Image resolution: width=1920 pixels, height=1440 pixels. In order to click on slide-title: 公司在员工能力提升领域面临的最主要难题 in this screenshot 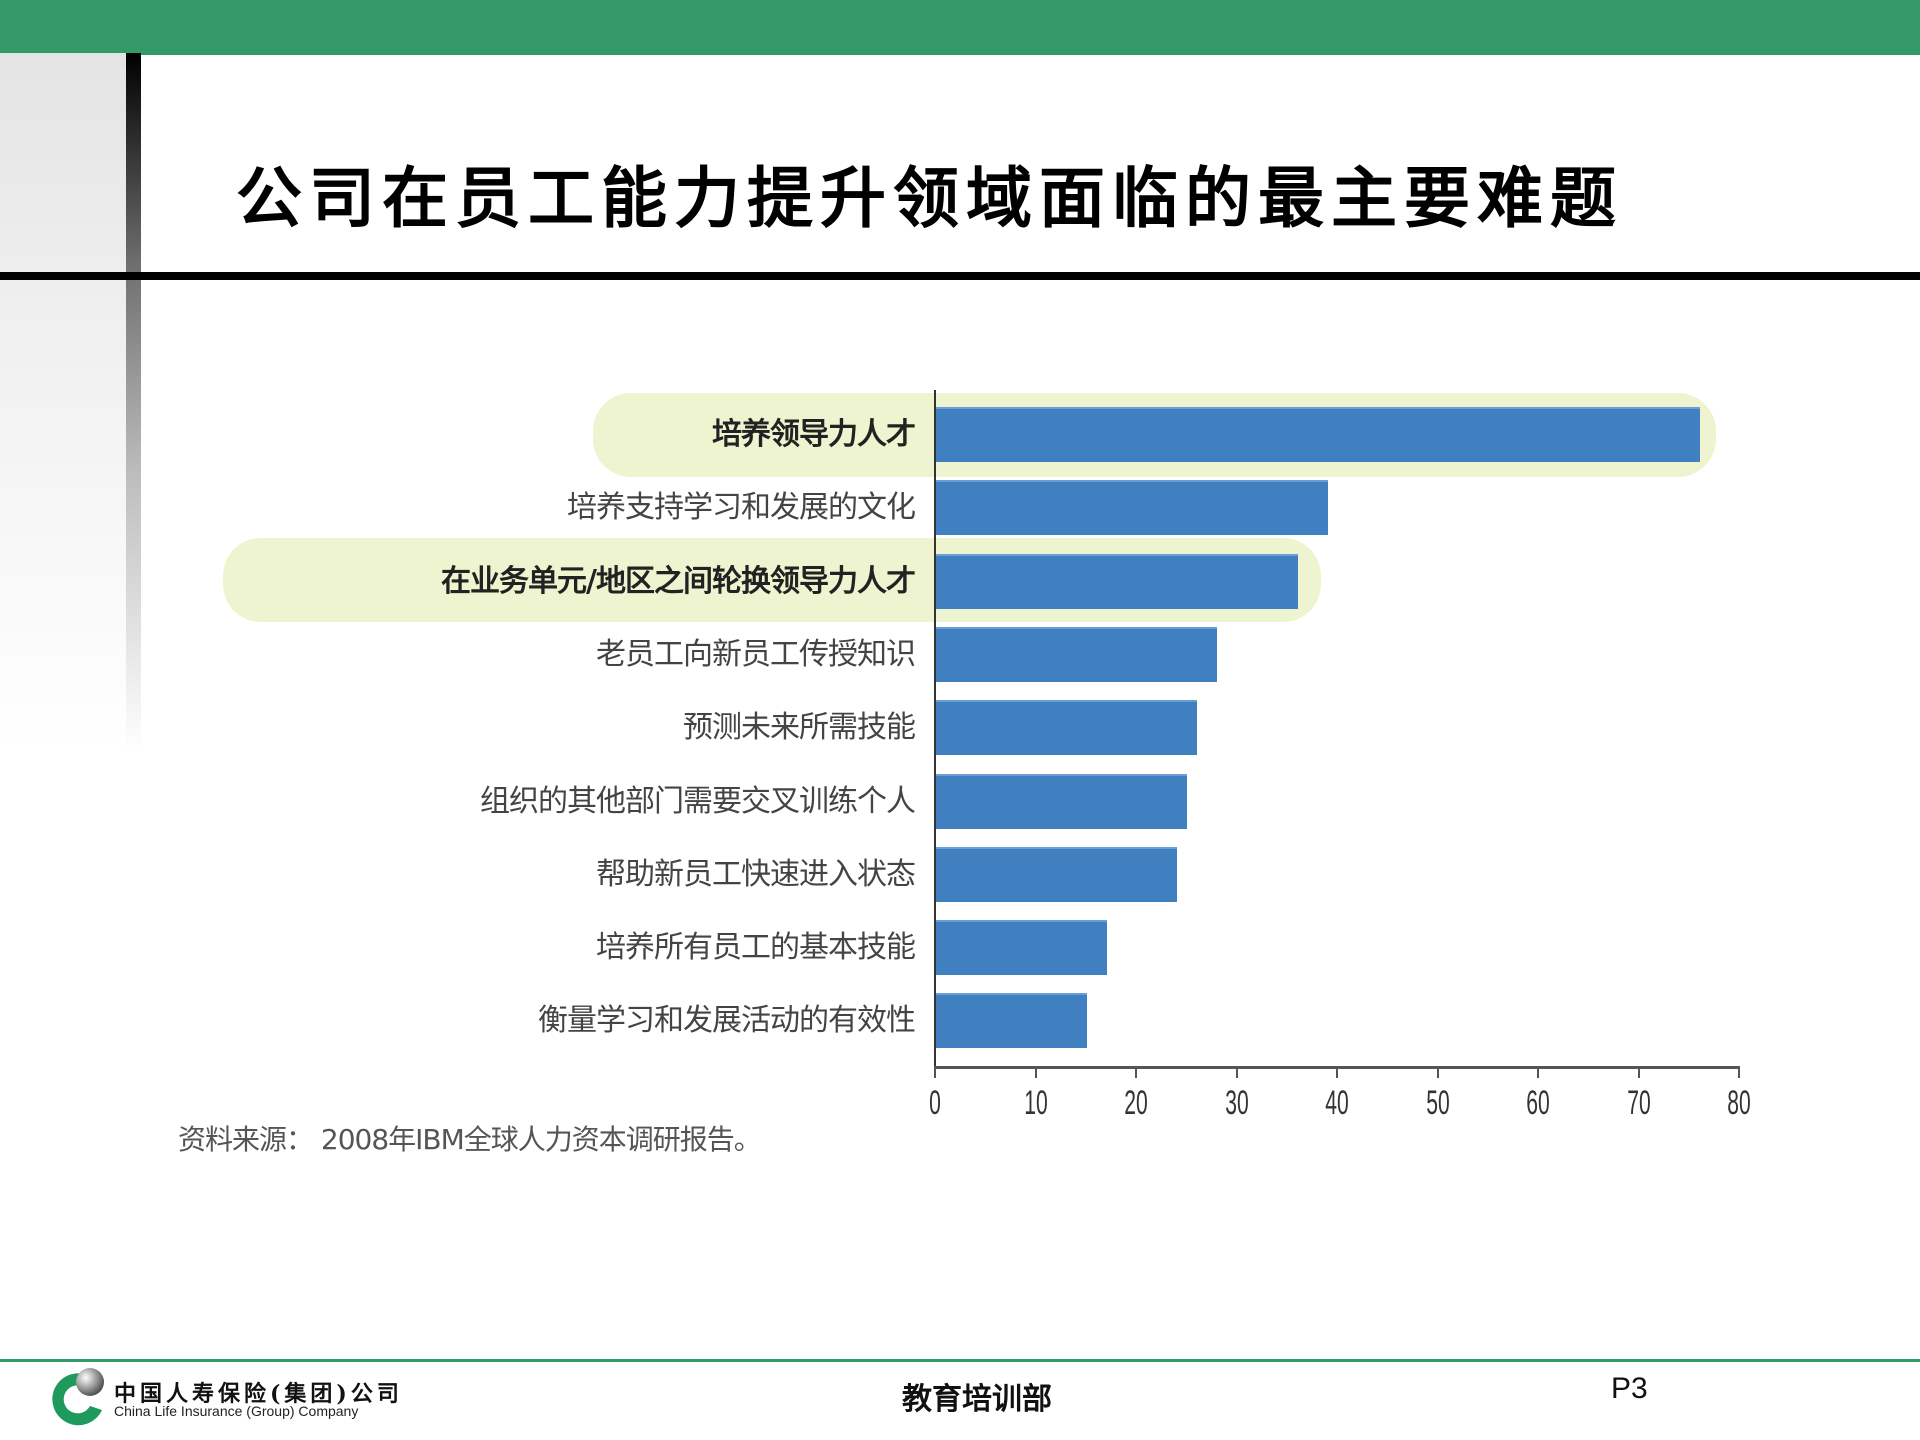, I will do `click(929, 198)`.